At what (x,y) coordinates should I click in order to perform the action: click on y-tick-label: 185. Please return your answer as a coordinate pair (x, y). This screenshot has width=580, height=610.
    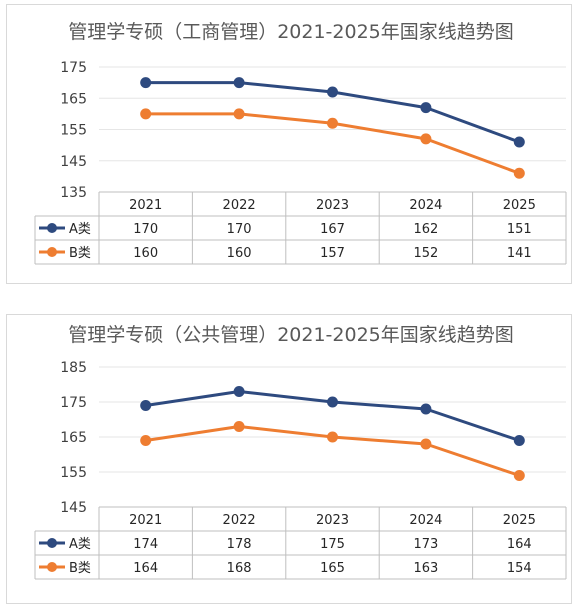
    Looking at the image, I should click on (73, 368).